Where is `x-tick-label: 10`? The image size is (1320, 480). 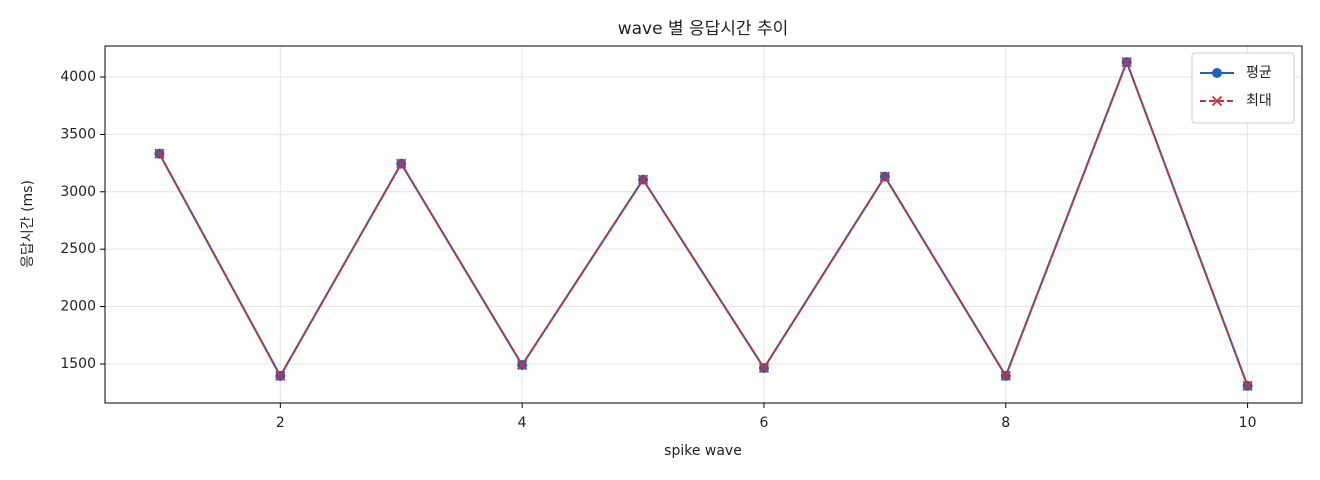
x-tick-label: 10 is located at coordinates (1248, 423).